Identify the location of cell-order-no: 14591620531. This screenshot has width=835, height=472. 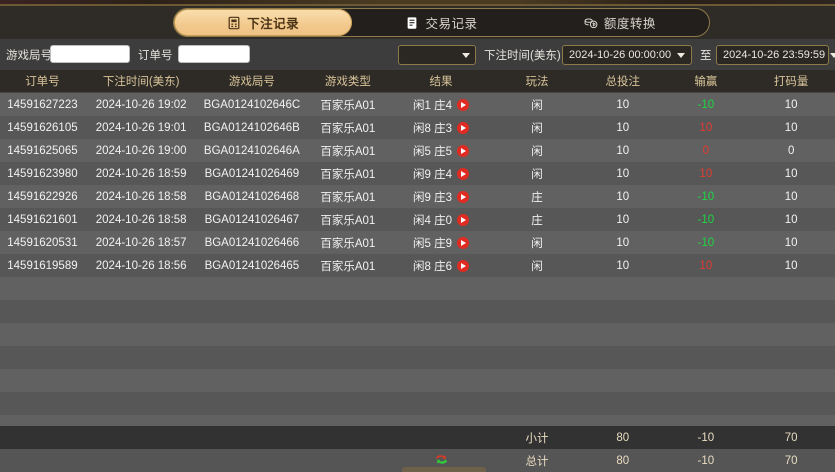
(42, 242).